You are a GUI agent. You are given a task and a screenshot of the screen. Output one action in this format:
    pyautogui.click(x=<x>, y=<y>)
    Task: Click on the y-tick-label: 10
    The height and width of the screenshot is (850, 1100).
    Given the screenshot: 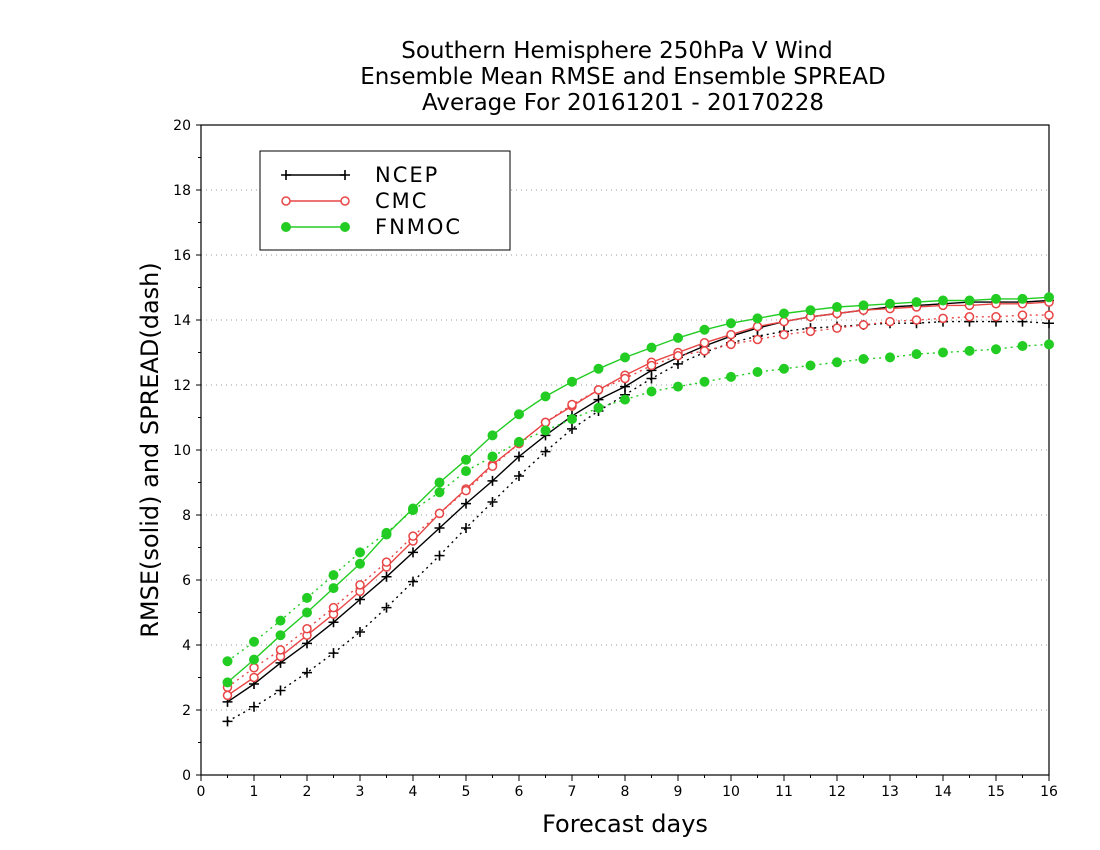 What is the action you would take?
    pyautogui.click(x=182, y=451)
    